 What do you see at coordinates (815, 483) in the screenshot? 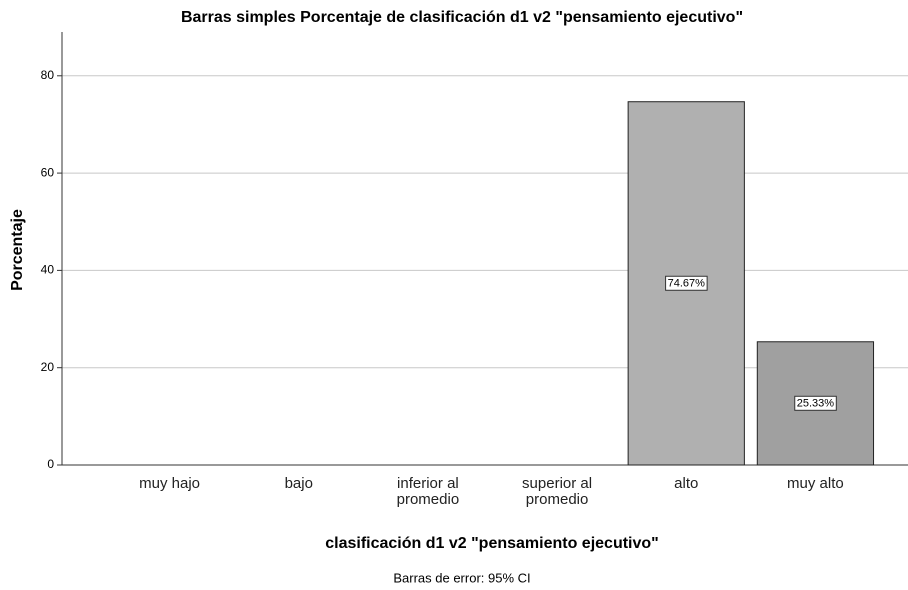
I see `x-tick-label: muy alto` at bounding box center [815, 483].